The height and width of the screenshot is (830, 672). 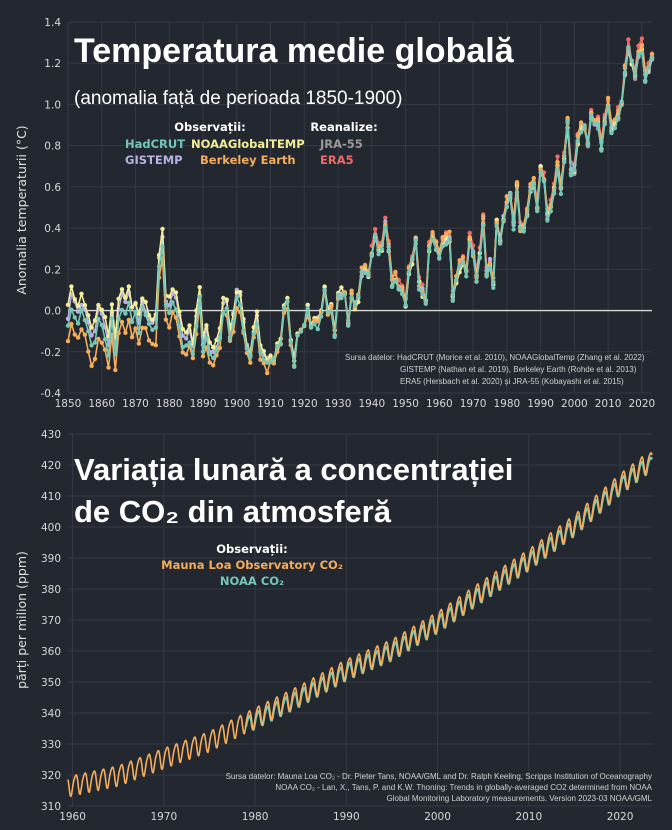 What do you see at coordinates (248, 144) in the screenshot?
I see `legend-entry-noaaglobaltemp: NOAAGlobalTEMP` at bounding box center [248, 144].